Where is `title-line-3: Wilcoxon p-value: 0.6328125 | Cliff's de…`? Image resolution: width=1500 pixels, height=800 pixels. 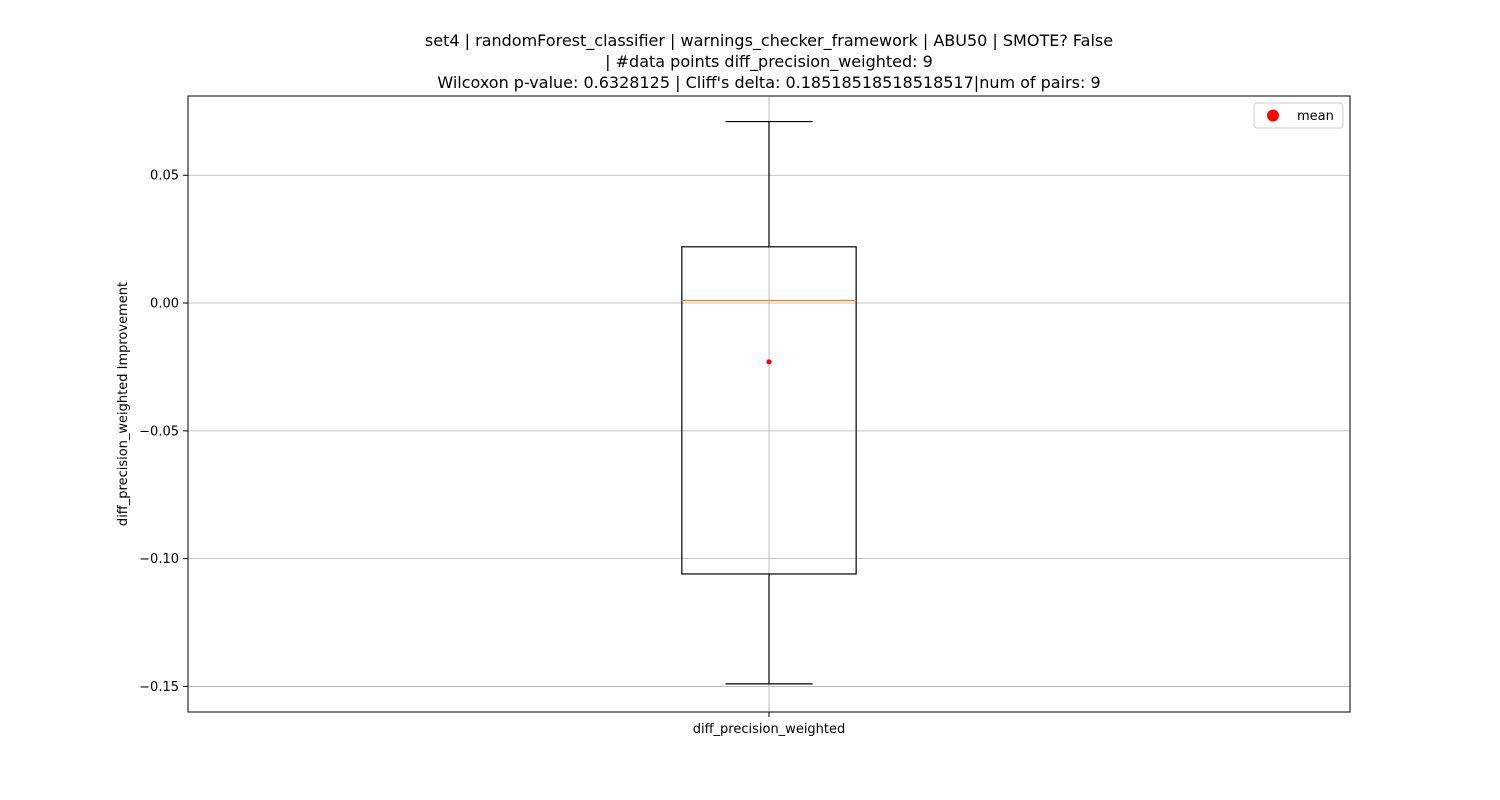
title-line-3: Wilcoxon p-value: 0.6328125 | Cliff's de… is located at coordinates (768, 82).